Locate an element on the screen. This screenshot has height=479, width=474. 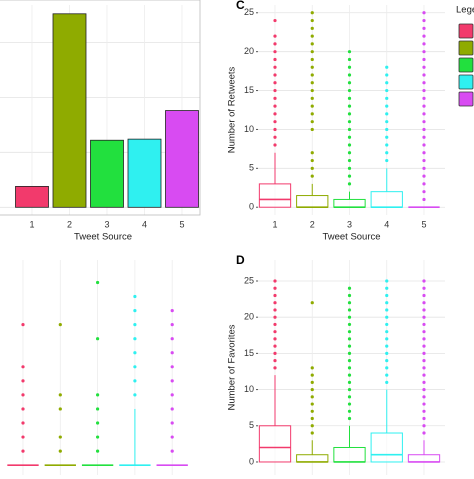
panel-label: D is located at coordinates (240, 260).